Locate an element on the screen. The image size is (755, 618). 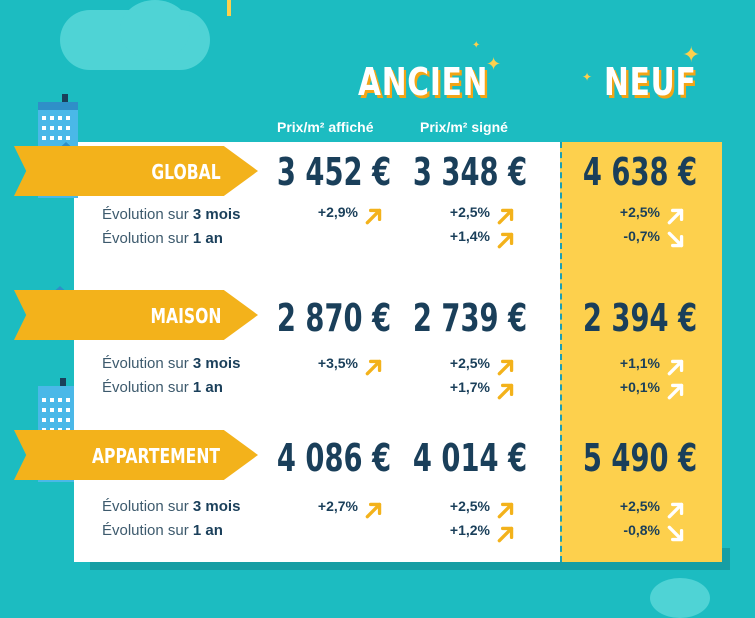
price-affiche: 3 452 € is located at coordinates (334, 172).